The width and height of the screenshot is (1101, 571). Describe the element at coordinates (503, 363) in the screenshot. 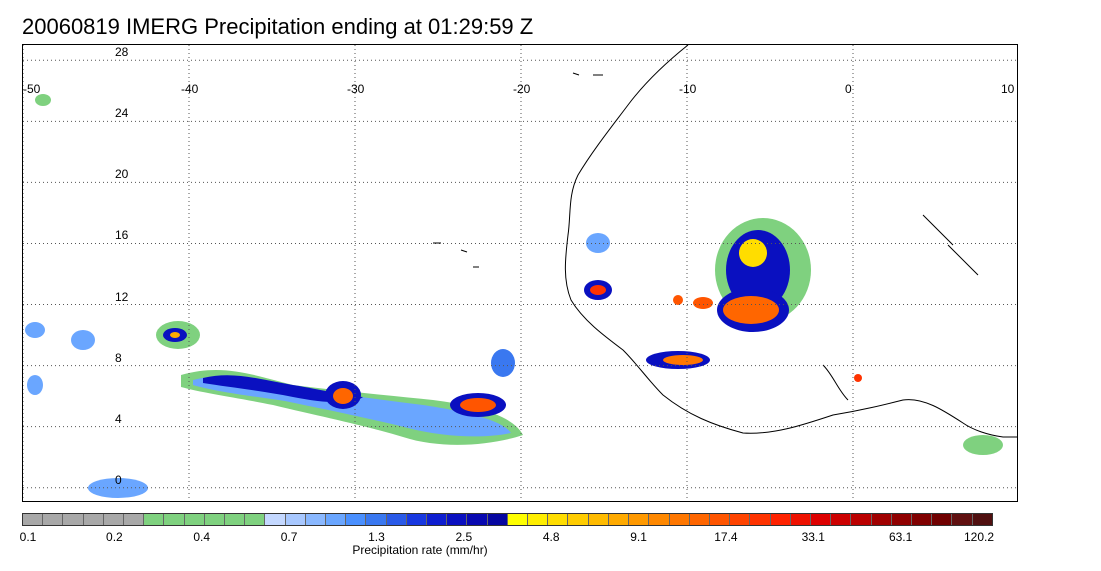

I see `precip-cell-itcz-c` at that location.